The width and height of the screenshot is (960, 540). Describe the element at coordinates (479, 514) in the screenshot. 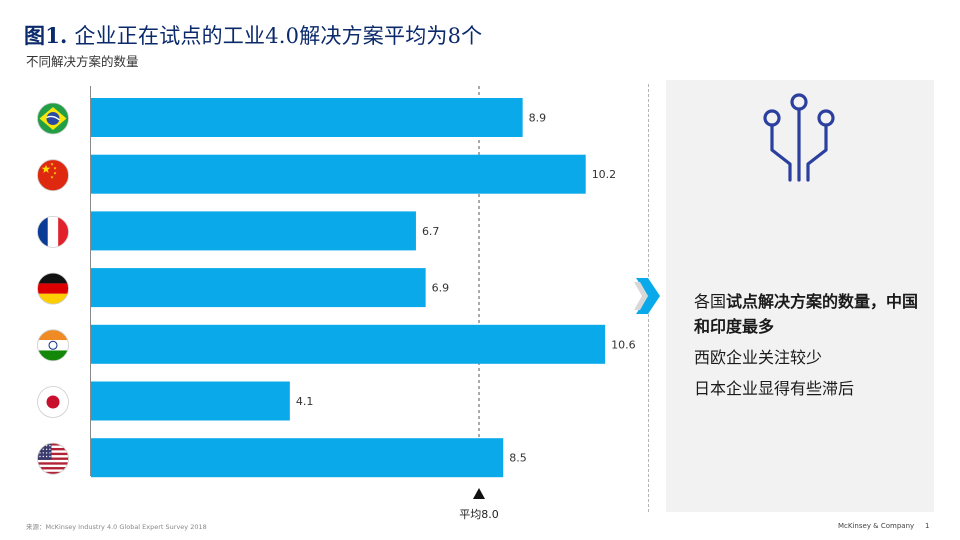

I see `average-label: 平均8.0` at that location.